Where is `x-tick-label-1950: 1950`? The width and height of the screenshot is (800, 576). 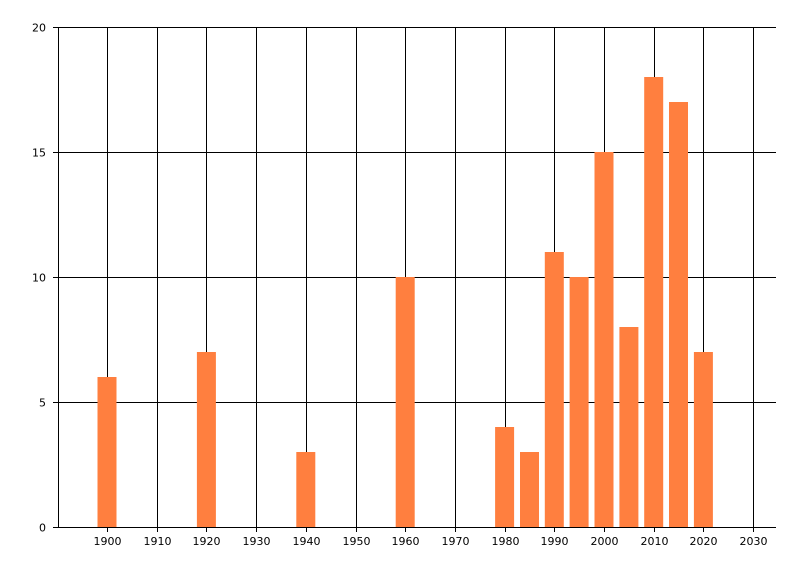 x-tick-label-1950: 1950 is located at coordinates (357, 541).